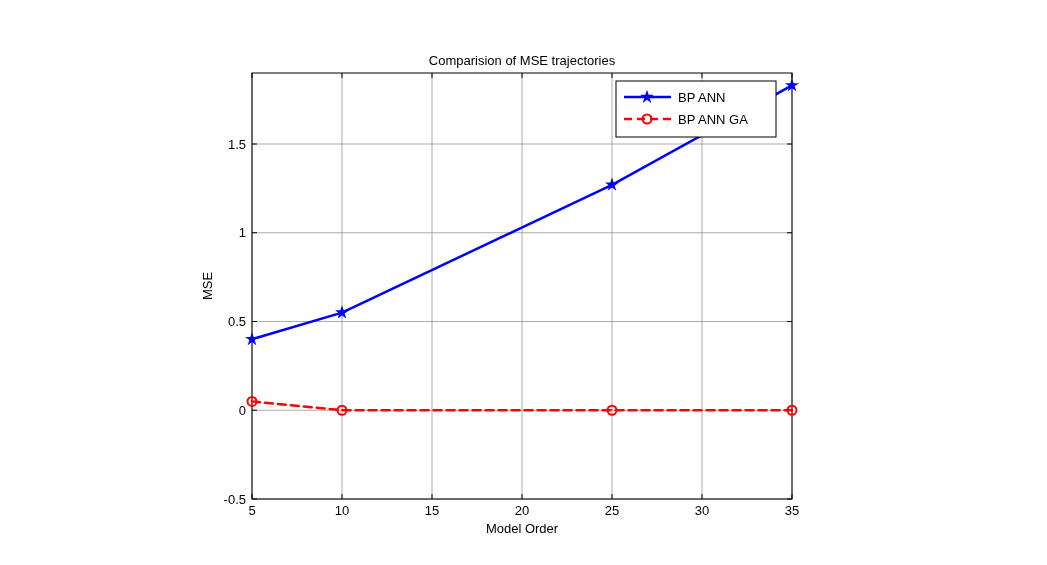  I want to click on x-tick-label: 30, so click(702, 510).